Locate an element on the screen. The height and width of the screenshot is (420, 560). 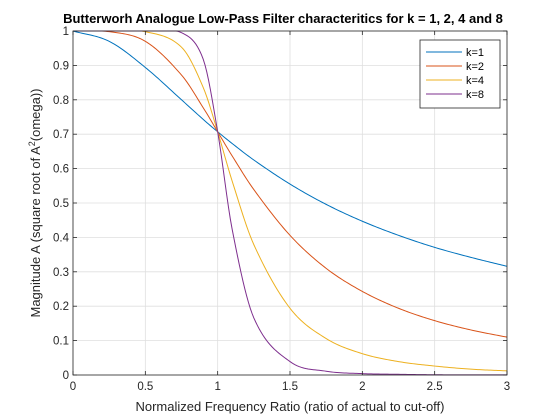
y-tick-label: 0.8 is located at coordinates (61, 101).